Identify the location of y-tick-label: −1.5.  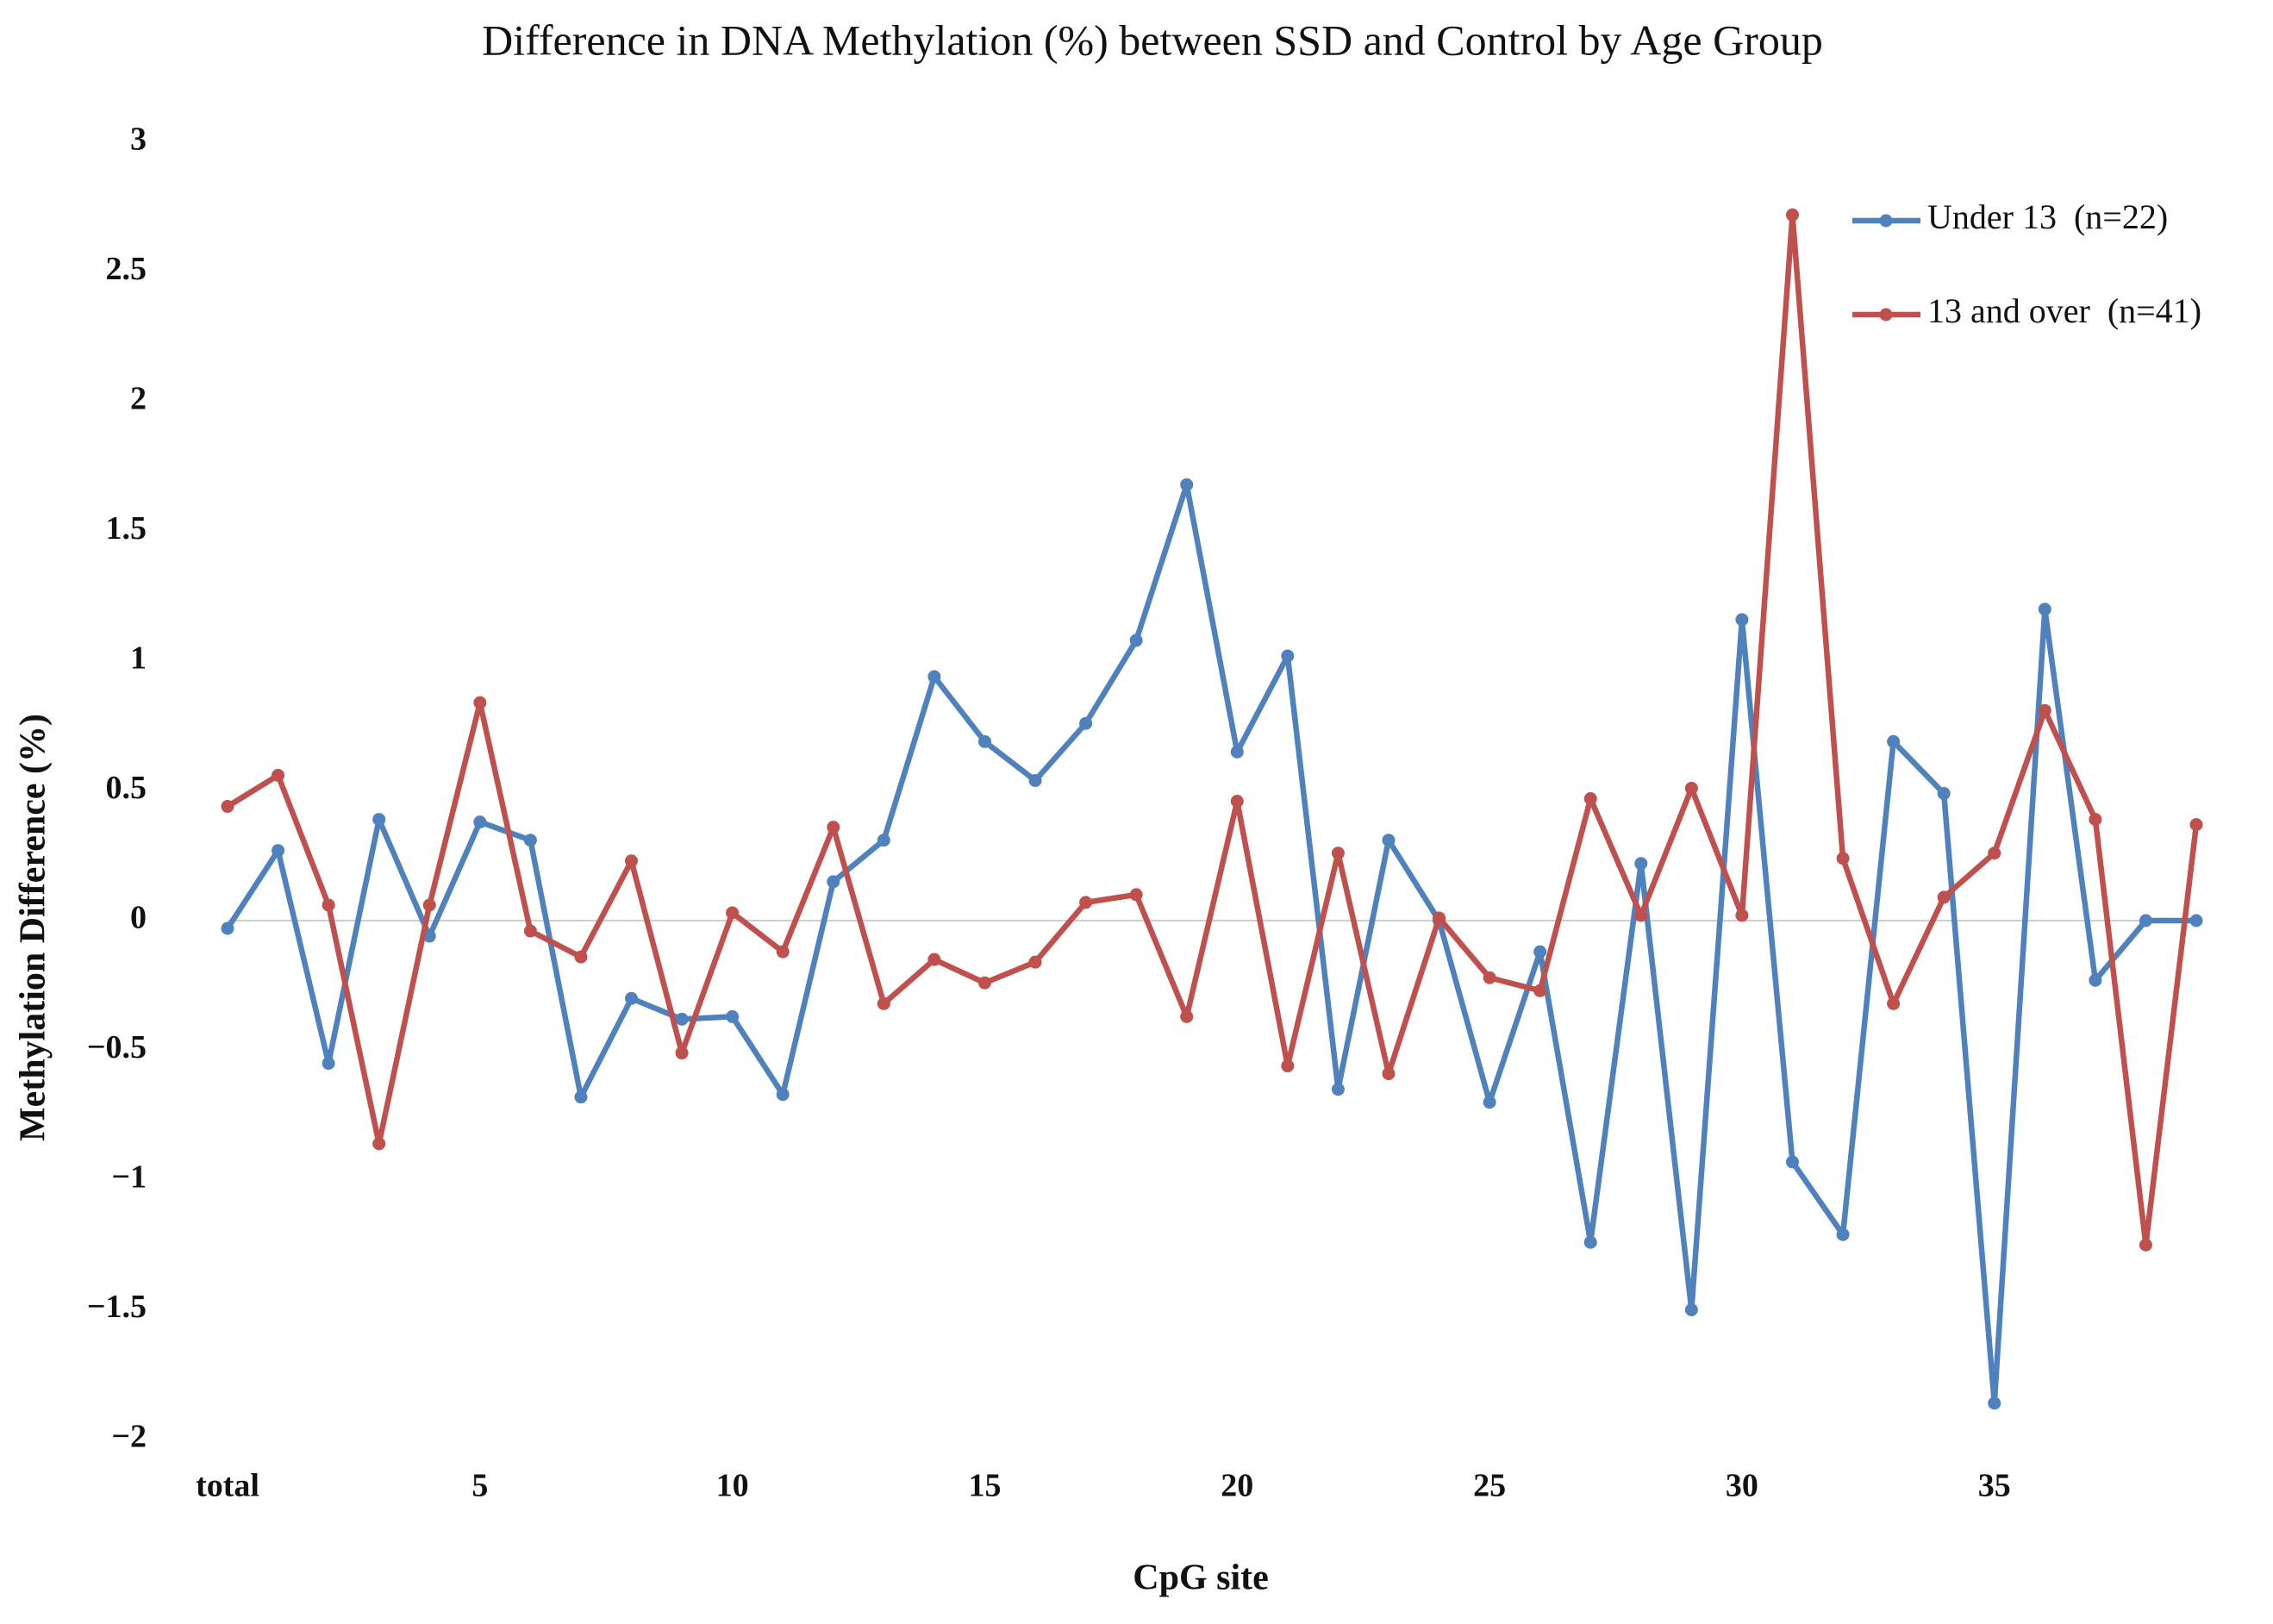
(117, 1307).